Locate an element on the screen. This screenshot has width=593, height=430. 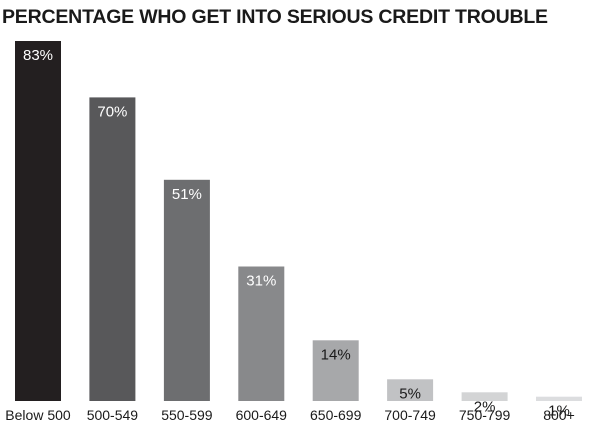
x-tick-label: 750-799 is located at coordinates (485, 415).